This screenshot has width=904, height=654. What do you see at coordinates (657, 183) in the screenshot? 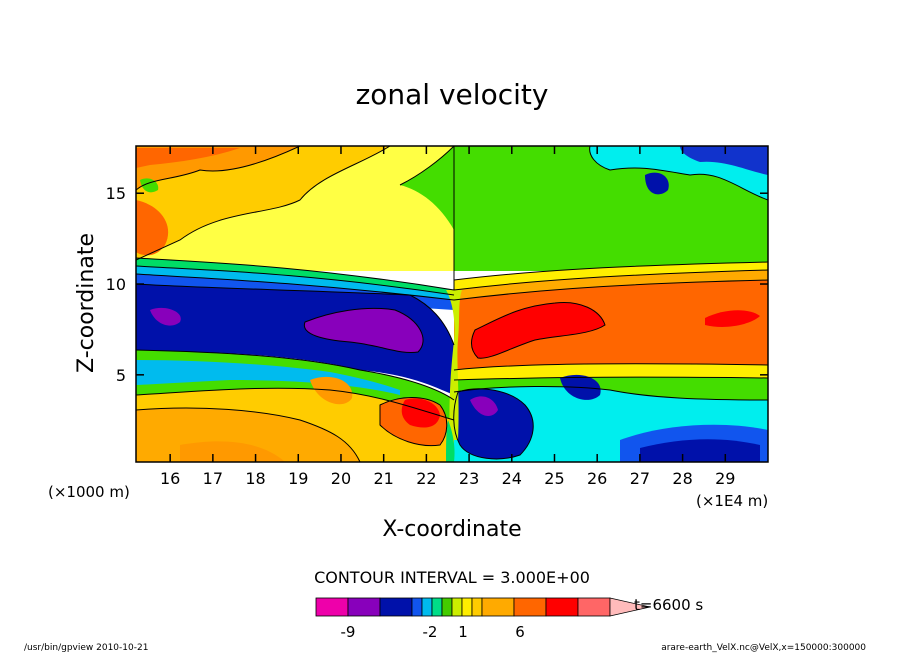
I see `upper-right-dark-blue-spot` at bounding box center [657, 183].